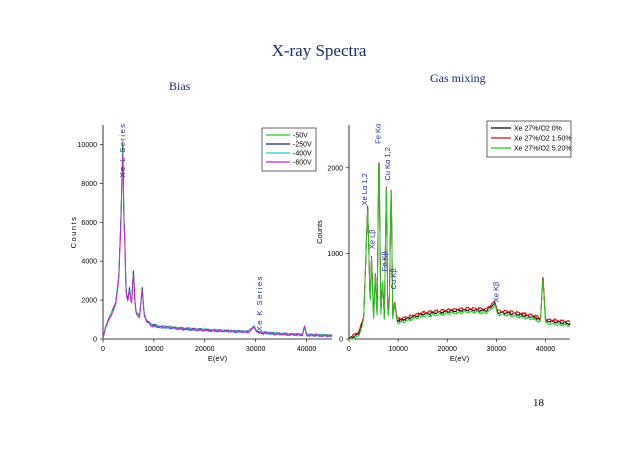  I want to click on annotation-label: Fe Kβ, so click(384, 261).